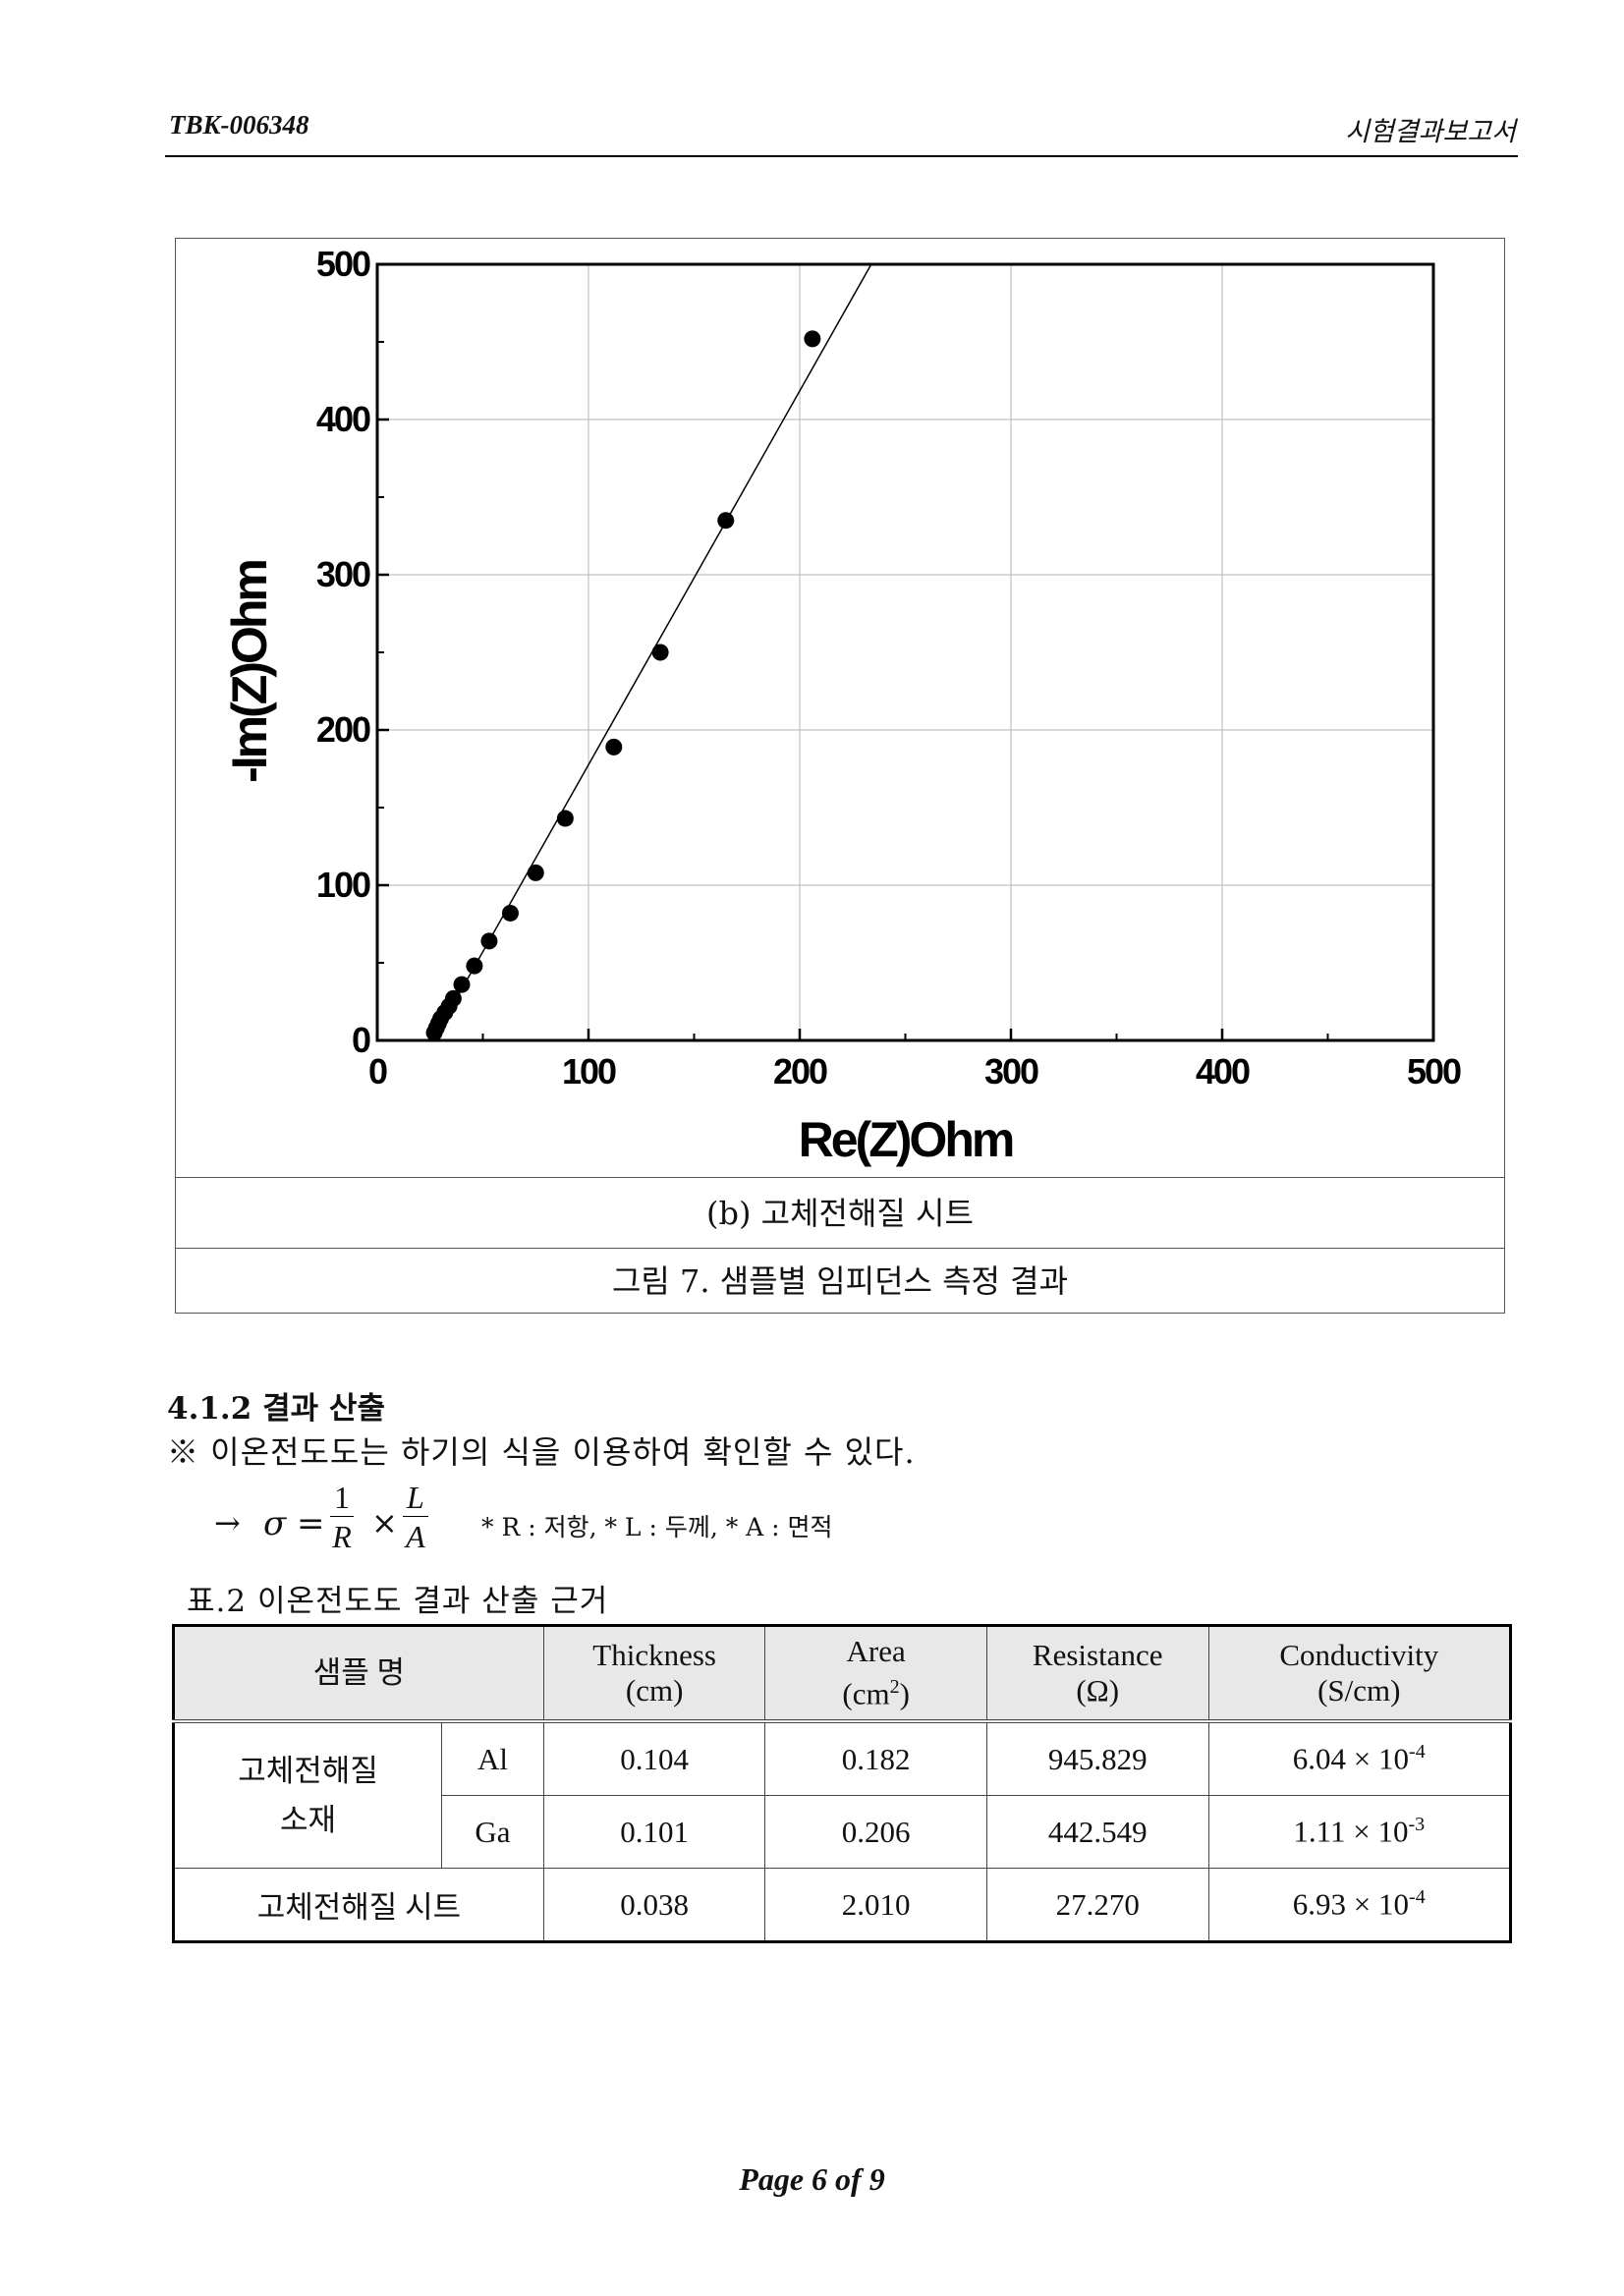 This screenshot has width=1624, height=2296. Describe the element at coordinates (812, 2179) in the screenshot. I see `page-number: Page 6 of 9` at that location.